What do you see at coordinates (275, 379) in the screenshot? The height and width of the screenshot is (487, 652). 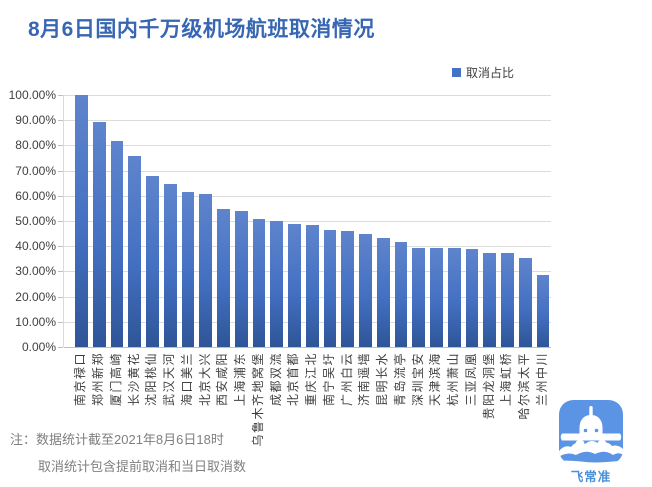 I see `x-axis-label: 成都双流` at bounding box center [275, 379].